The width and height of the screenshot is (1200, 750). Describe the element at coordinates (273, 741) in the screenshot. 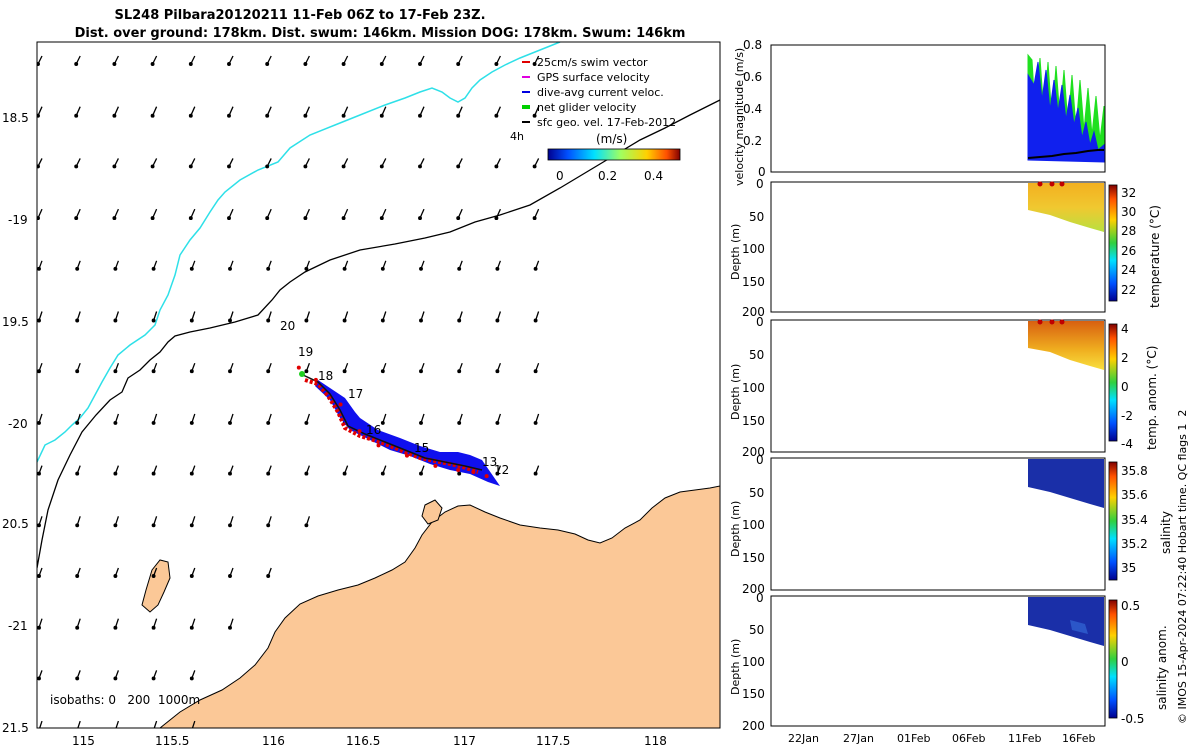

I see `map-xtick: 116` at that location.